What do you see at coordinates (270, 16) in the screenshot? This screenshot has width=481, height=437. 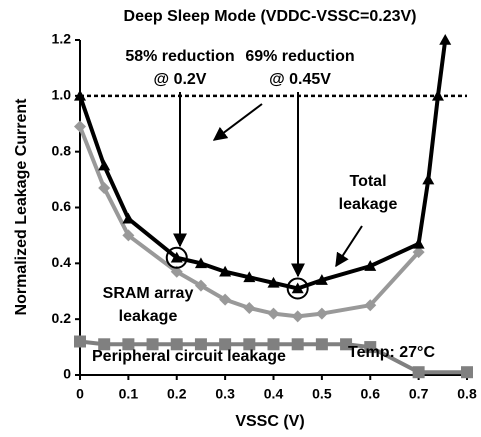 I see `chart-title: Deep Sleep Mode (VDDC-VSSC=0.23V)` at bounding box center [270, 16].